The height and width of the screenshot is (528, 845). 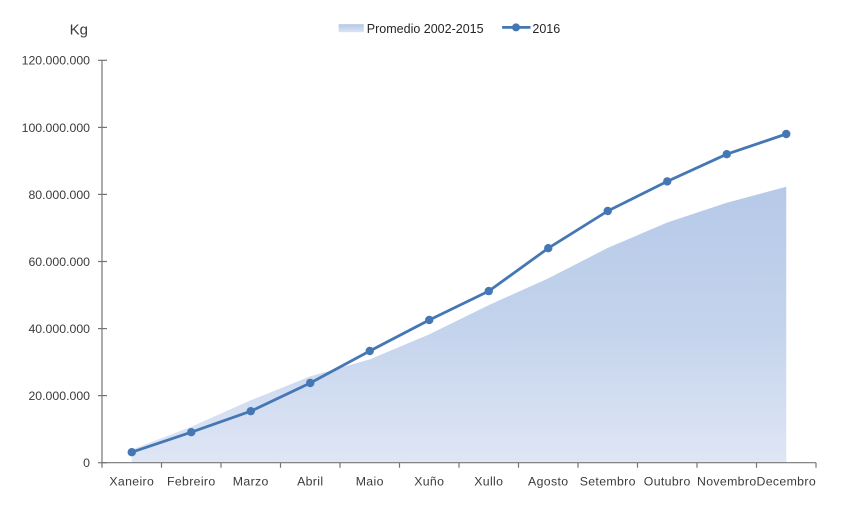 What do you see at coordinates (131, 482) in the screenshot?
I see `svg-text: Xaneiro` at bounding box center [131, 482].